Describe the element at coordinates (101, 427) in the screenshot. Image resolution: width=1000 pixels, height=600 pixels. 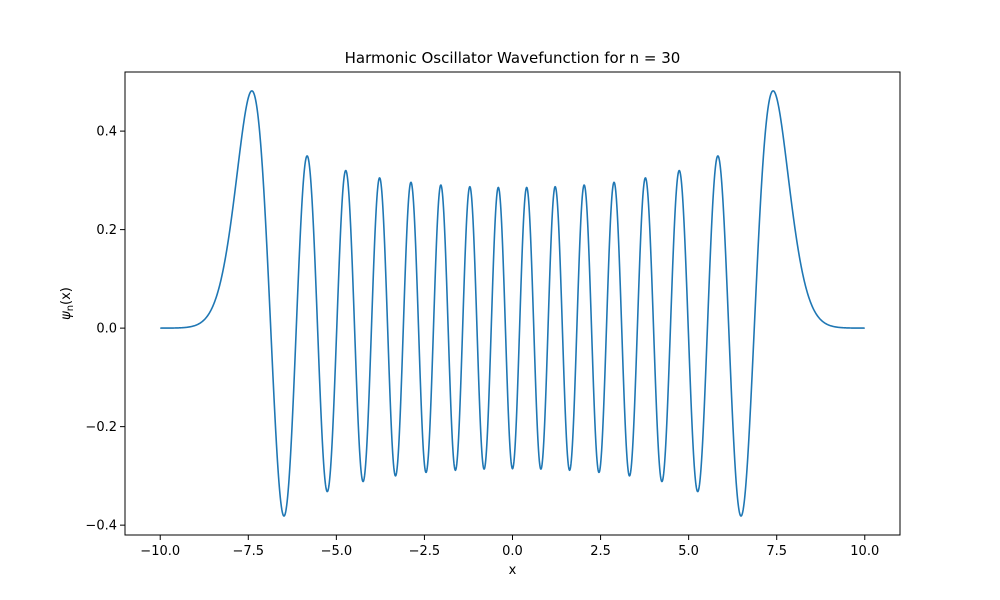
I see `y-tick-label: −0.2` at that location.